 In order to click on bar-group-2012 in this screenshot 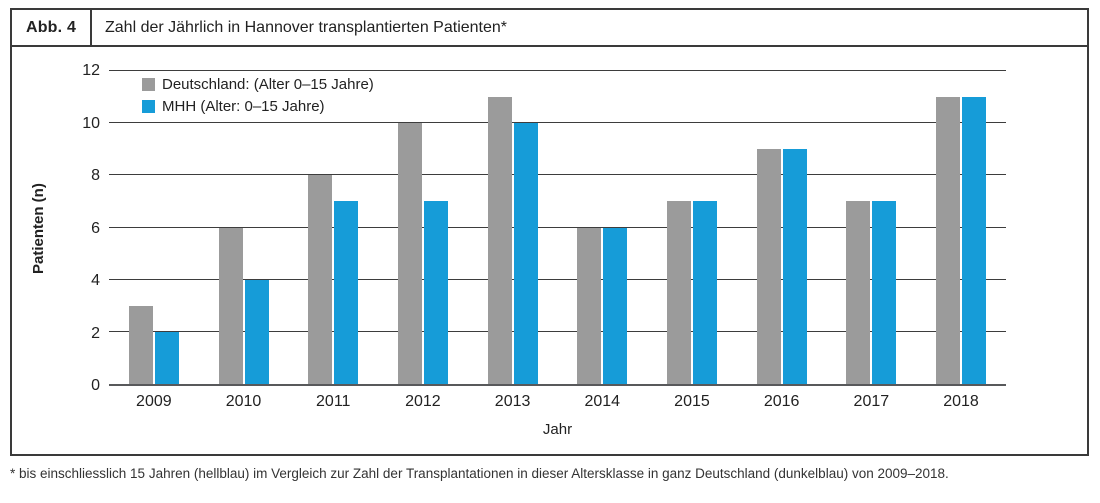, I will do `click(423, 227)`.